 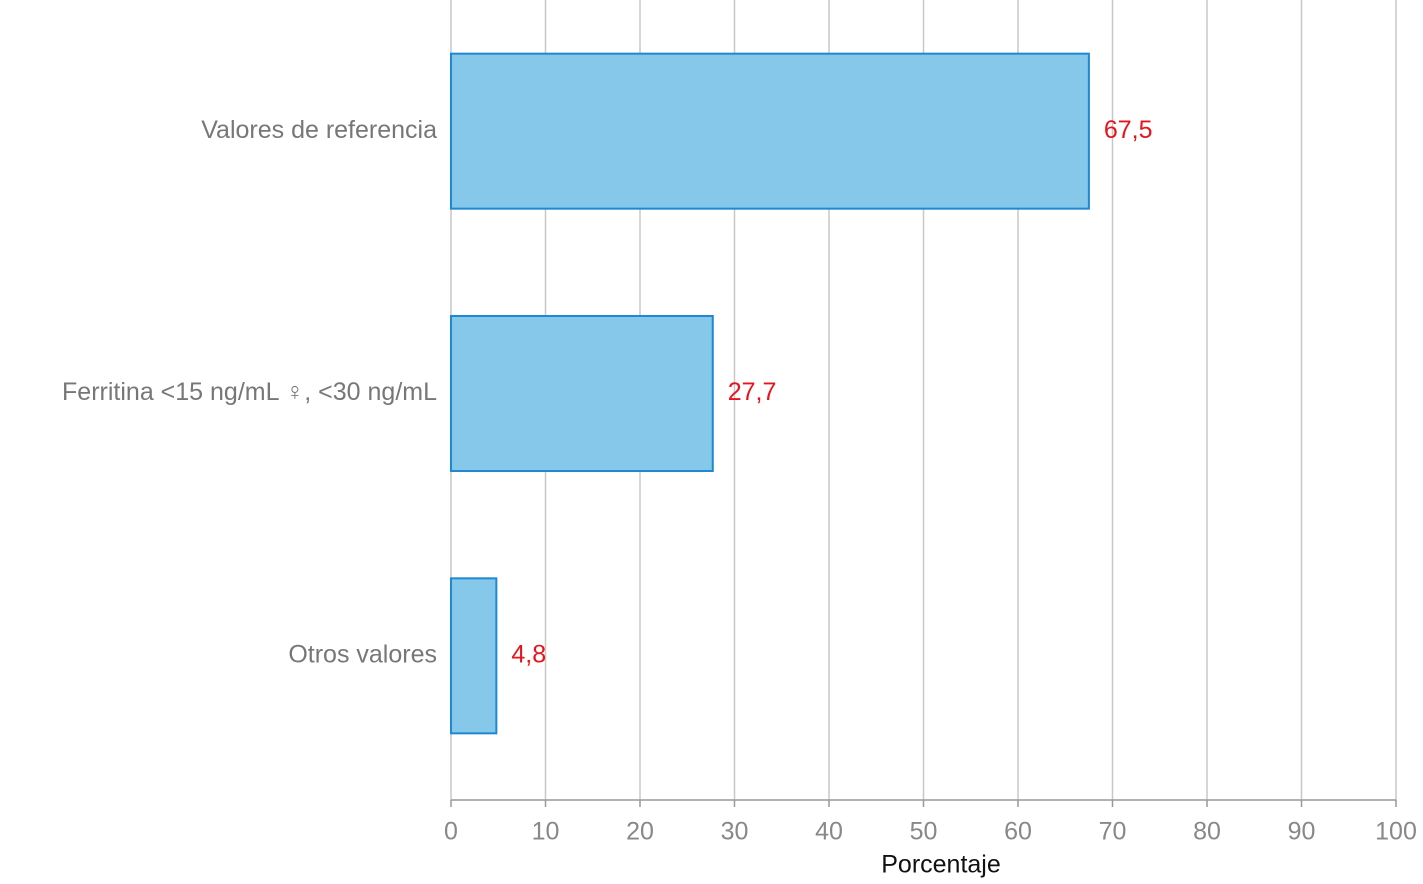 I want to click on x-tick-label: 50, so click(x=924, y=832).